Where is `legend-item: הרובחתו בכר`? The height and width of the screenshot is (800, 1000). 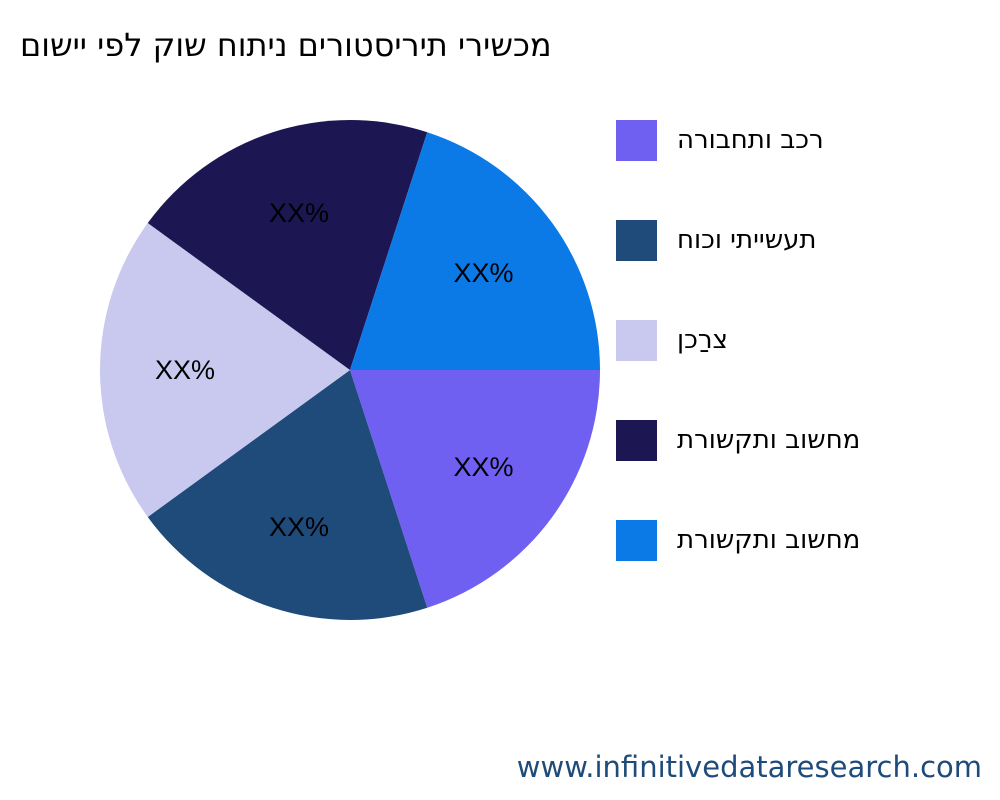 legend-item: הרובחתו בכר is located at coordinates (720, 140).